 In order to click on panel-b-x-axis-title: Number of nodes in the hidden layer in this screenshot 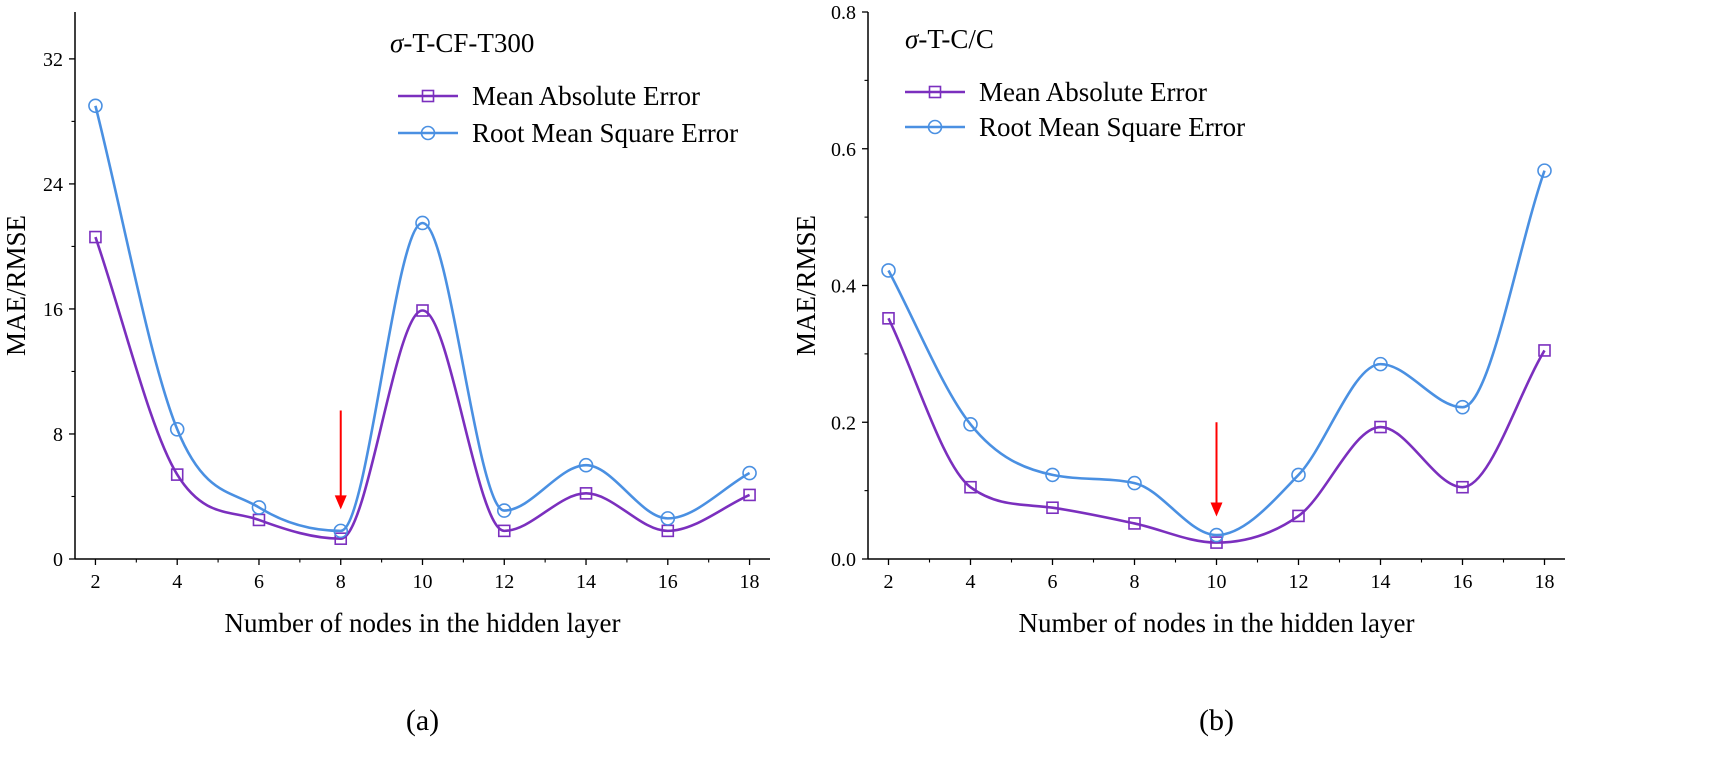, I will do `click(1217, 623)`.